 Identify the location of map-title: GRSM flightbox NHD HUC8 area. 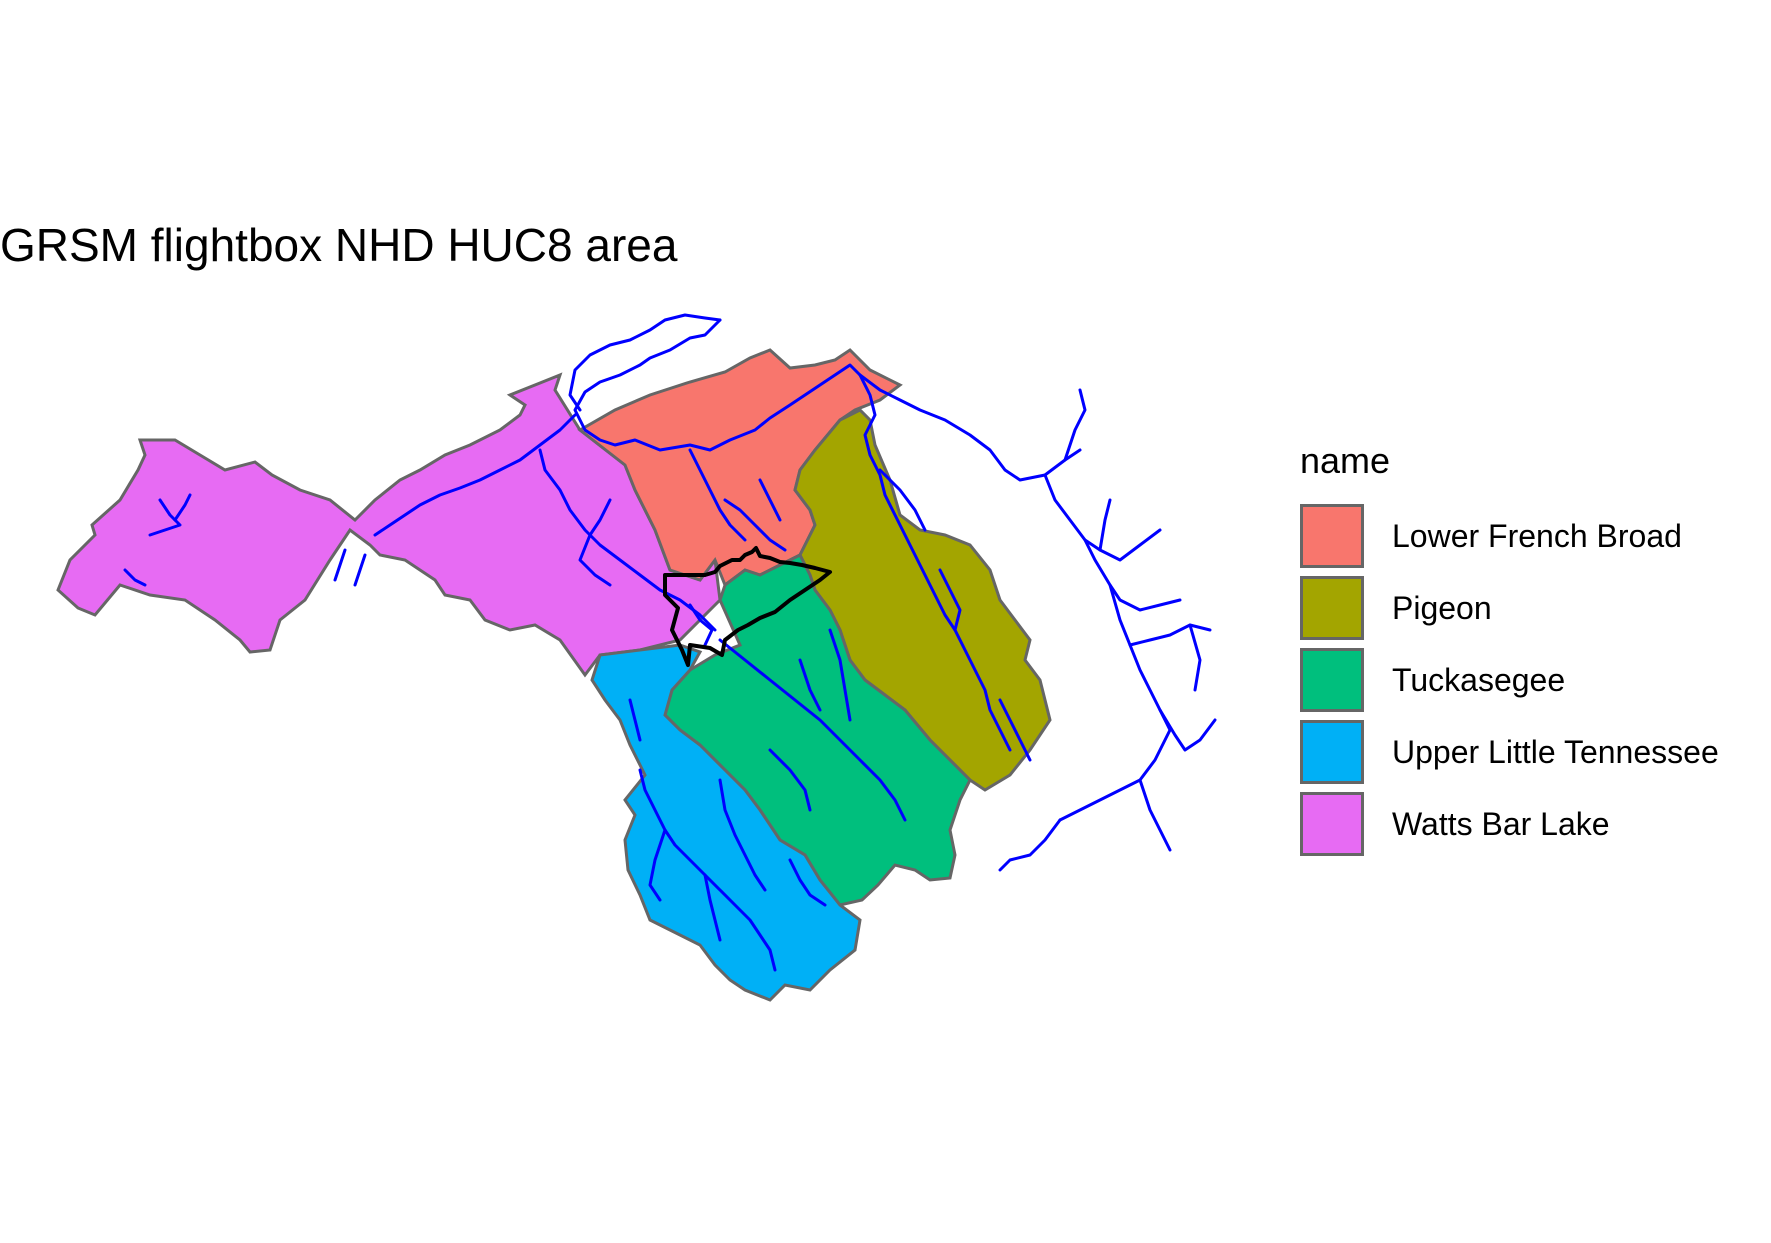
(339, 245).